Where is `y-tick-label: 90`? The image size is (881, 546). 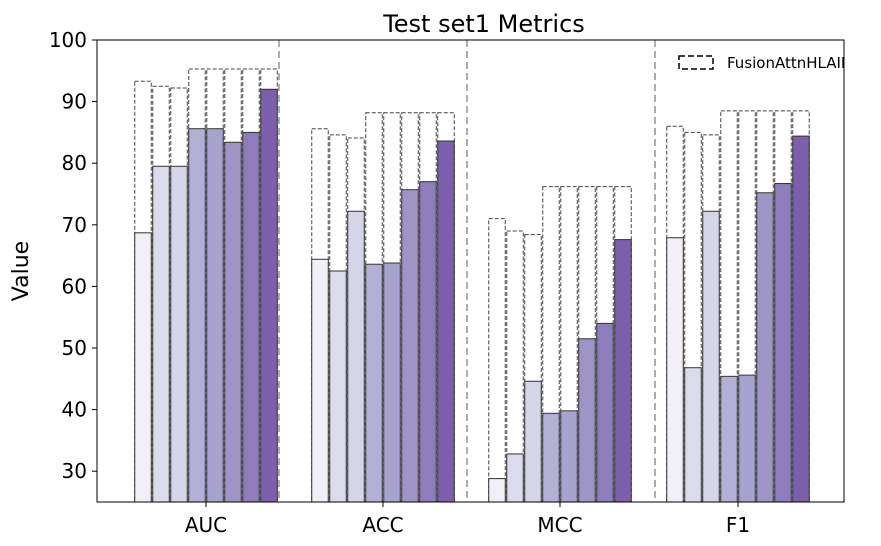 y-tick-label: 90 is located at coordinates (74, 102).